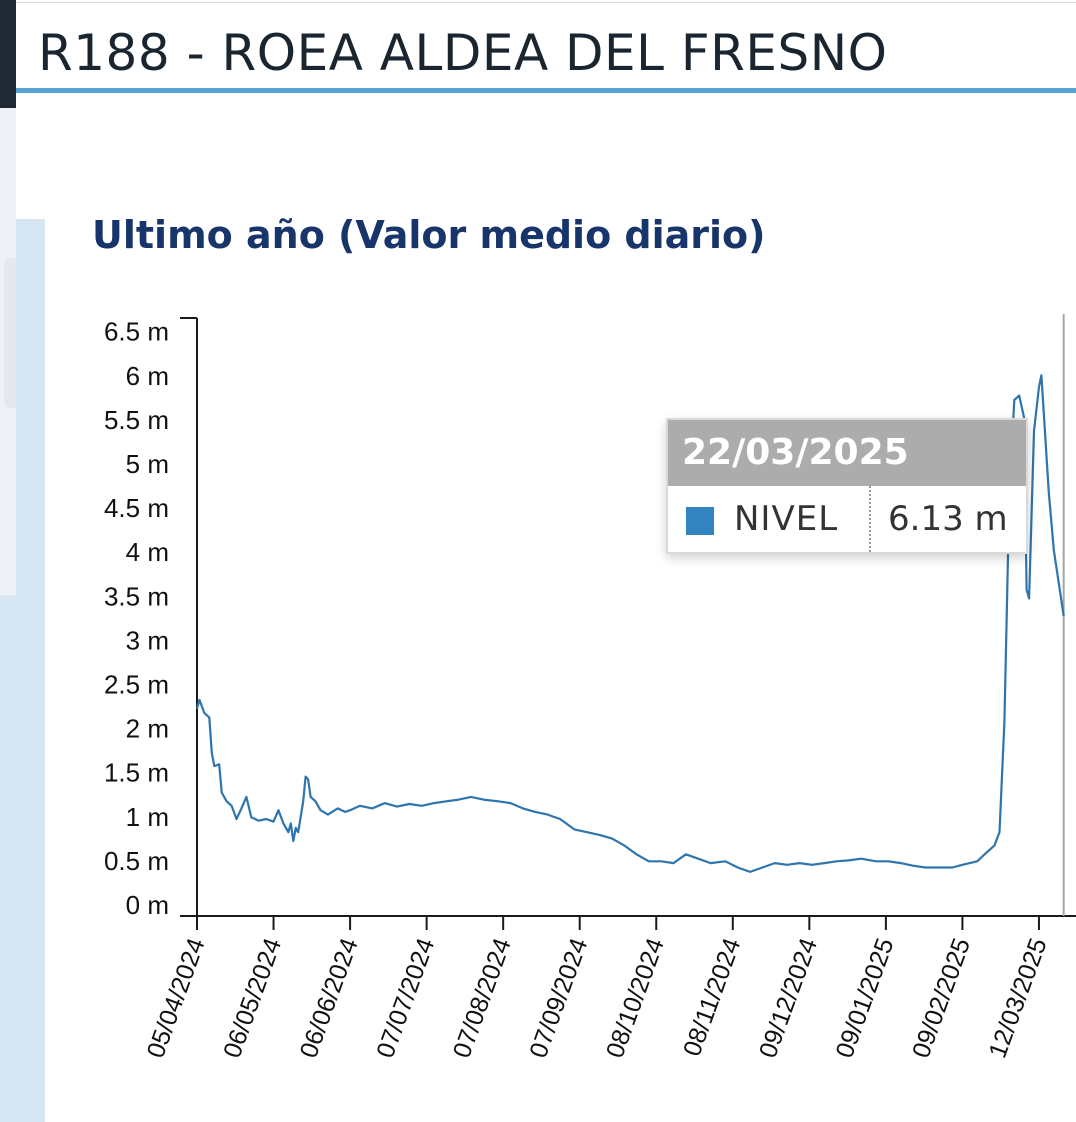 This screenshot has width=1076, height=1122. Describe the element at coordinates (136, 332) in the screenshot. I see `y-tick-label: 6.5 m` at that location.